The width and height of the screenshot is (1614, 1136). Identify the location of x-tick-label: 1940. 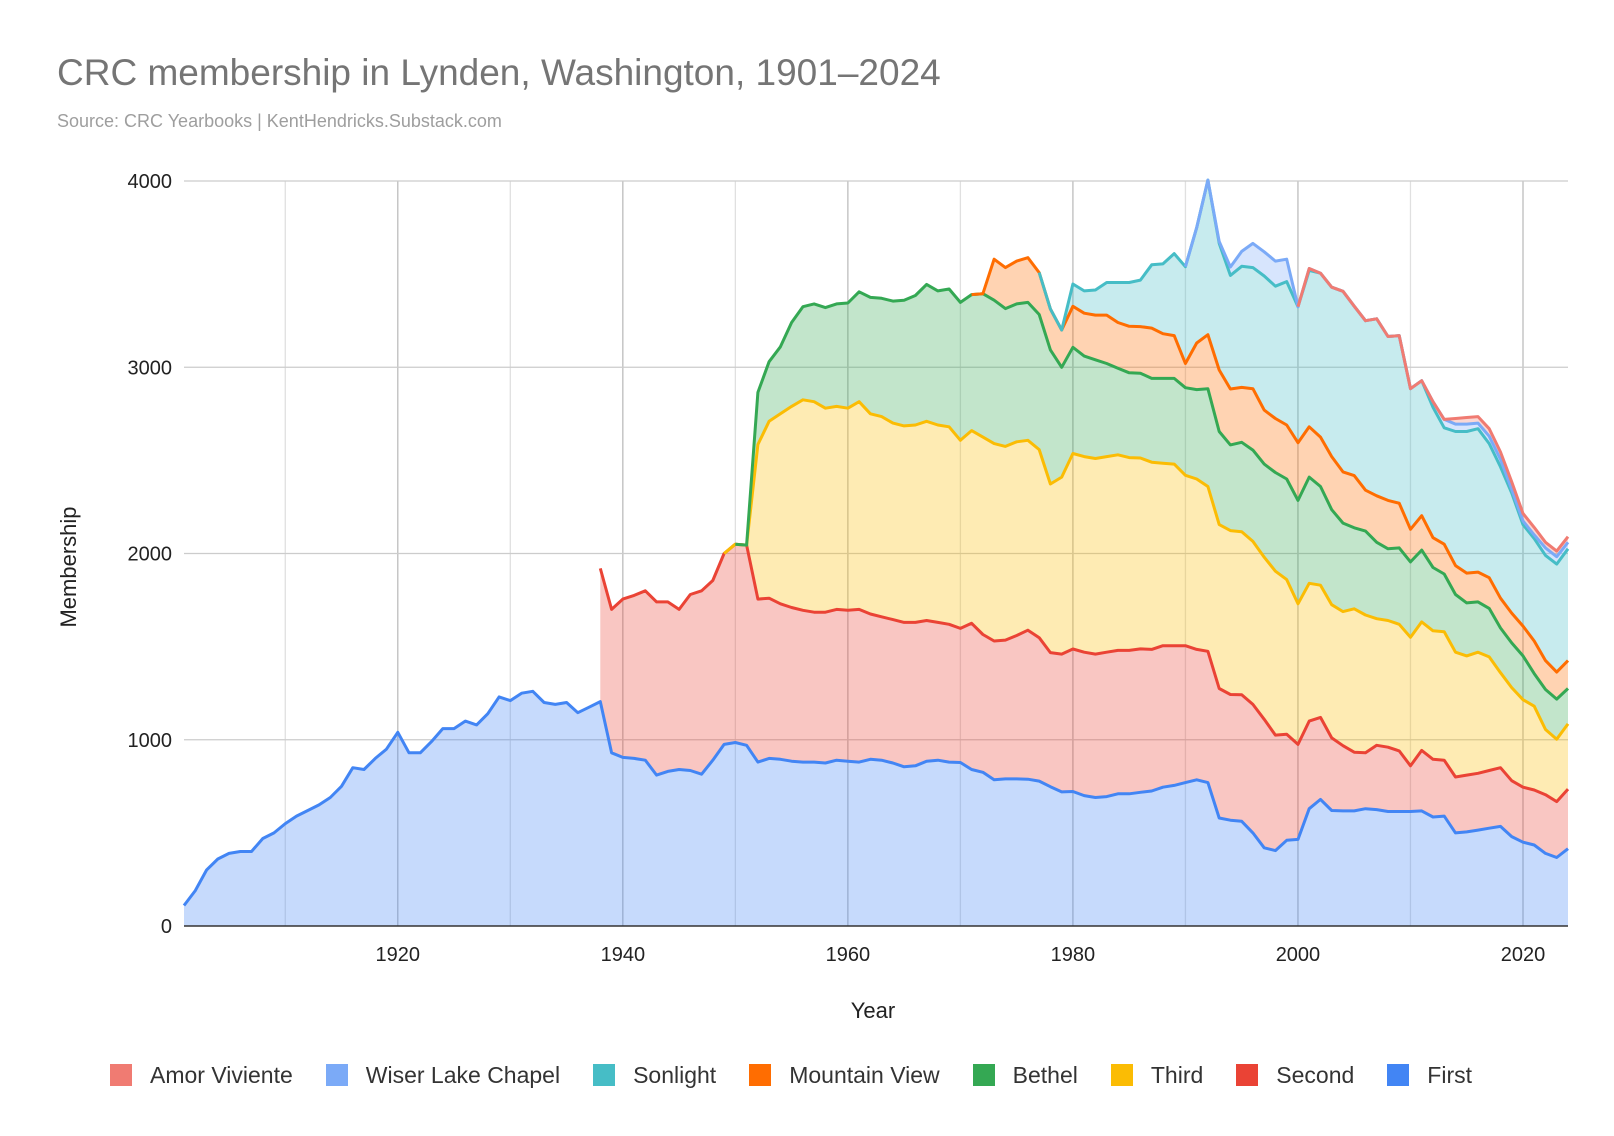
(623, 955).